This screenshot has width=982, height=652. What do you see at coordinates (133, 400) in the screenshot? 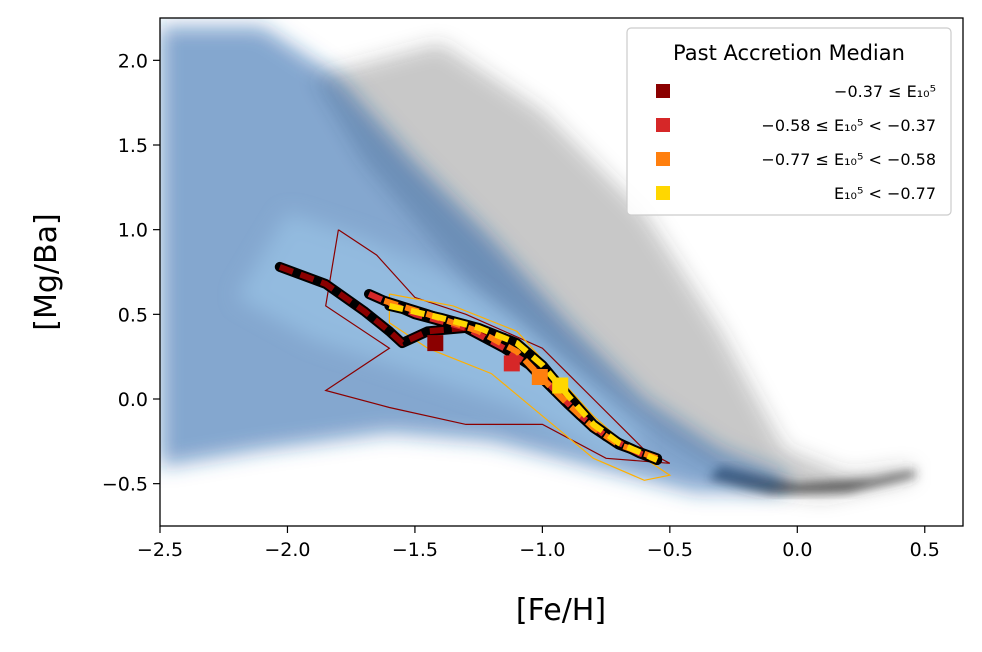
I see `y-tick-label: 0.0` at bounding box center [133, 400].